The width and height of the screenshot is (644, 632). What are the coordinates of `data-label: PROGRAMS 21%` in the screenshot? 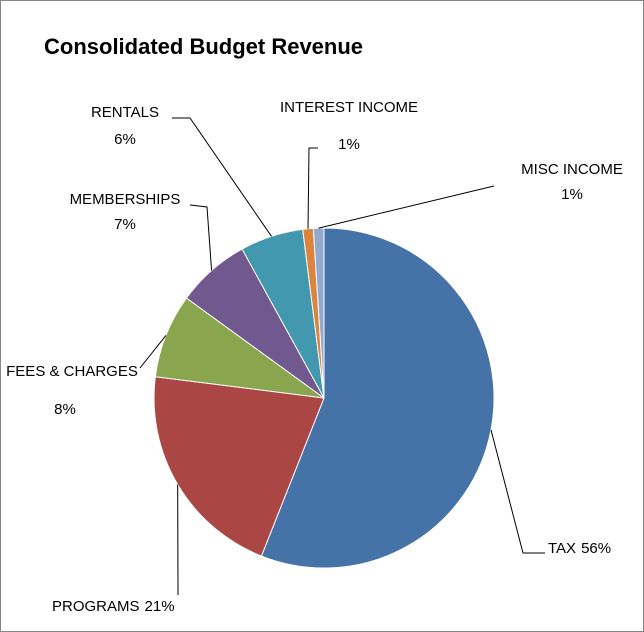 It's located at (113, 606).